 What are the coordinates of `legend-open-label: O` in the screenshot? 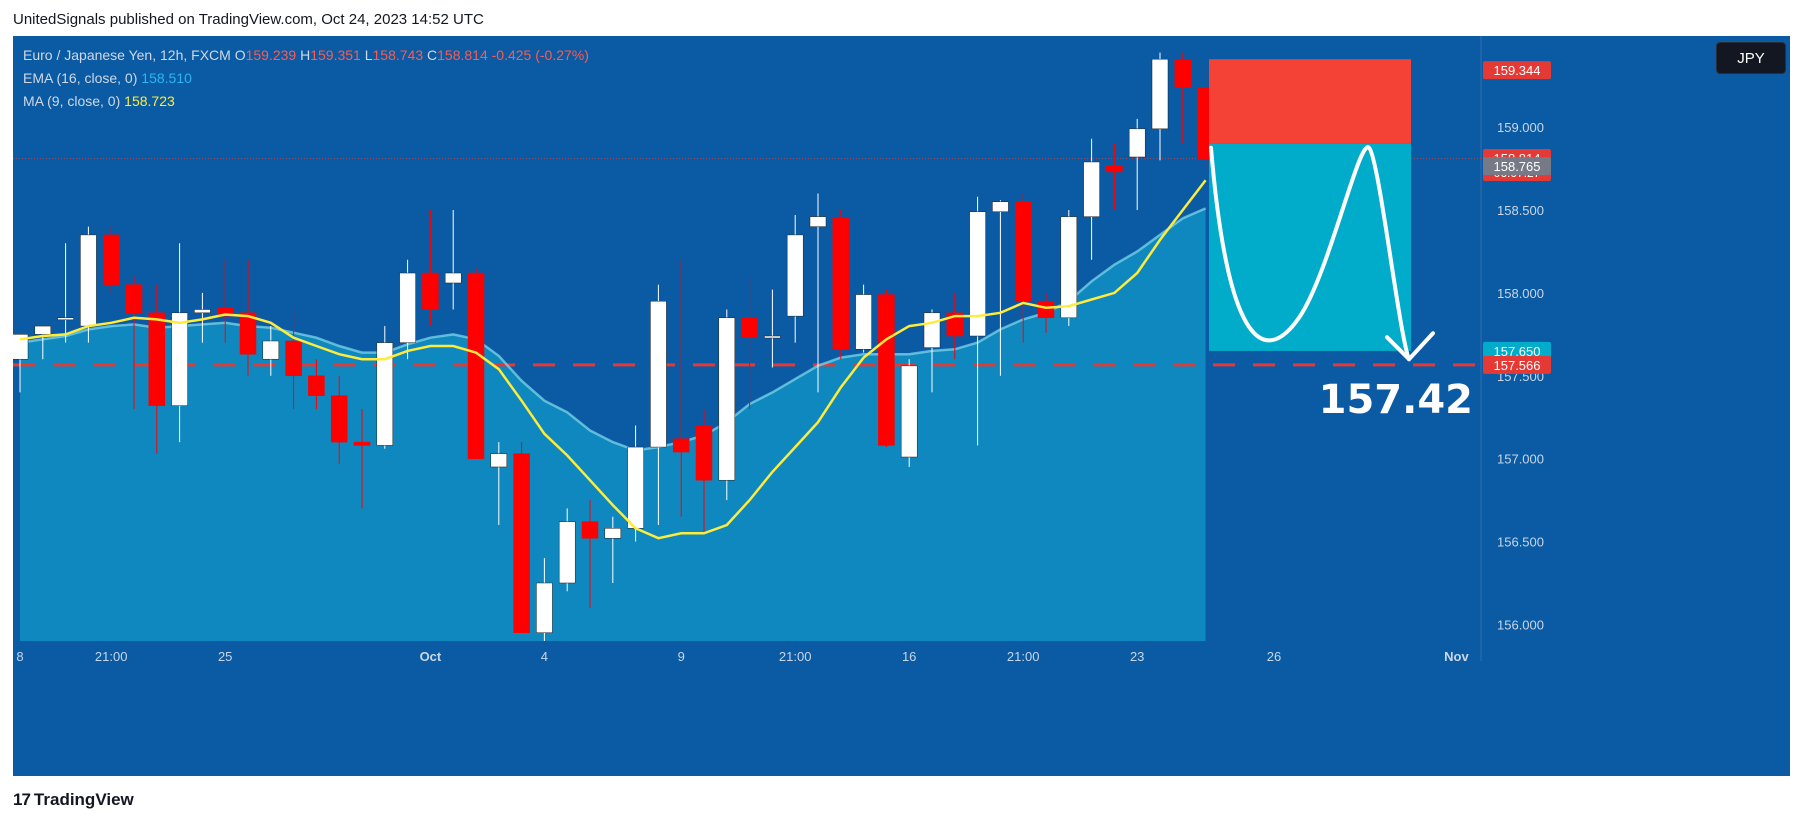 It's located at (240, 55).